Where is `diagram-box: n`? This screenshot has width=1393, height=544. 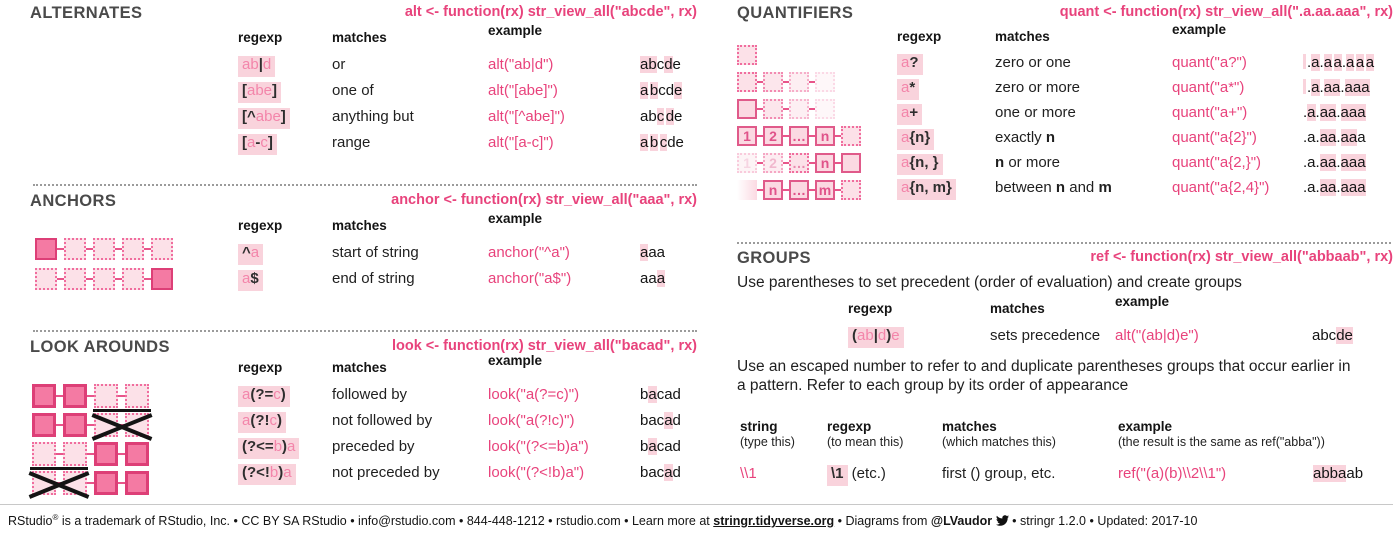 diagram-box: n is located at coordinates (825, 163).